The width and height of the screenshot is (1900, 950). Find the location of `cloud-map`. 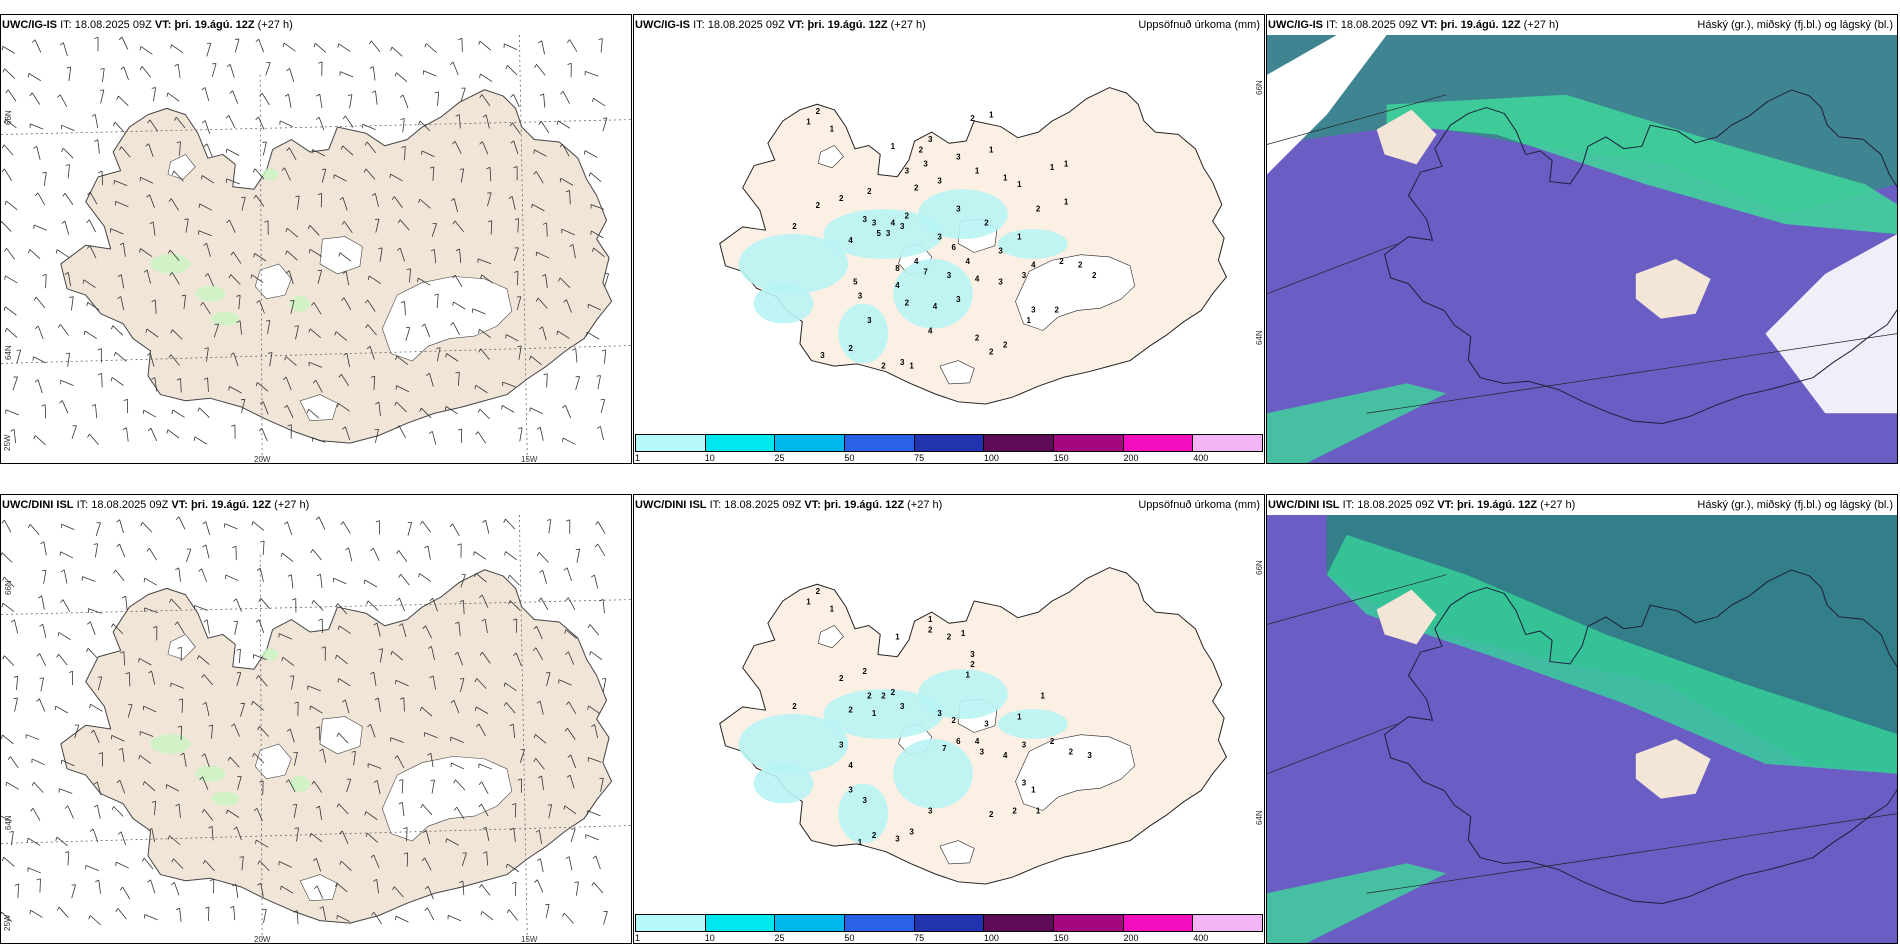

cloud-map is located at coordinates (1582, 729).